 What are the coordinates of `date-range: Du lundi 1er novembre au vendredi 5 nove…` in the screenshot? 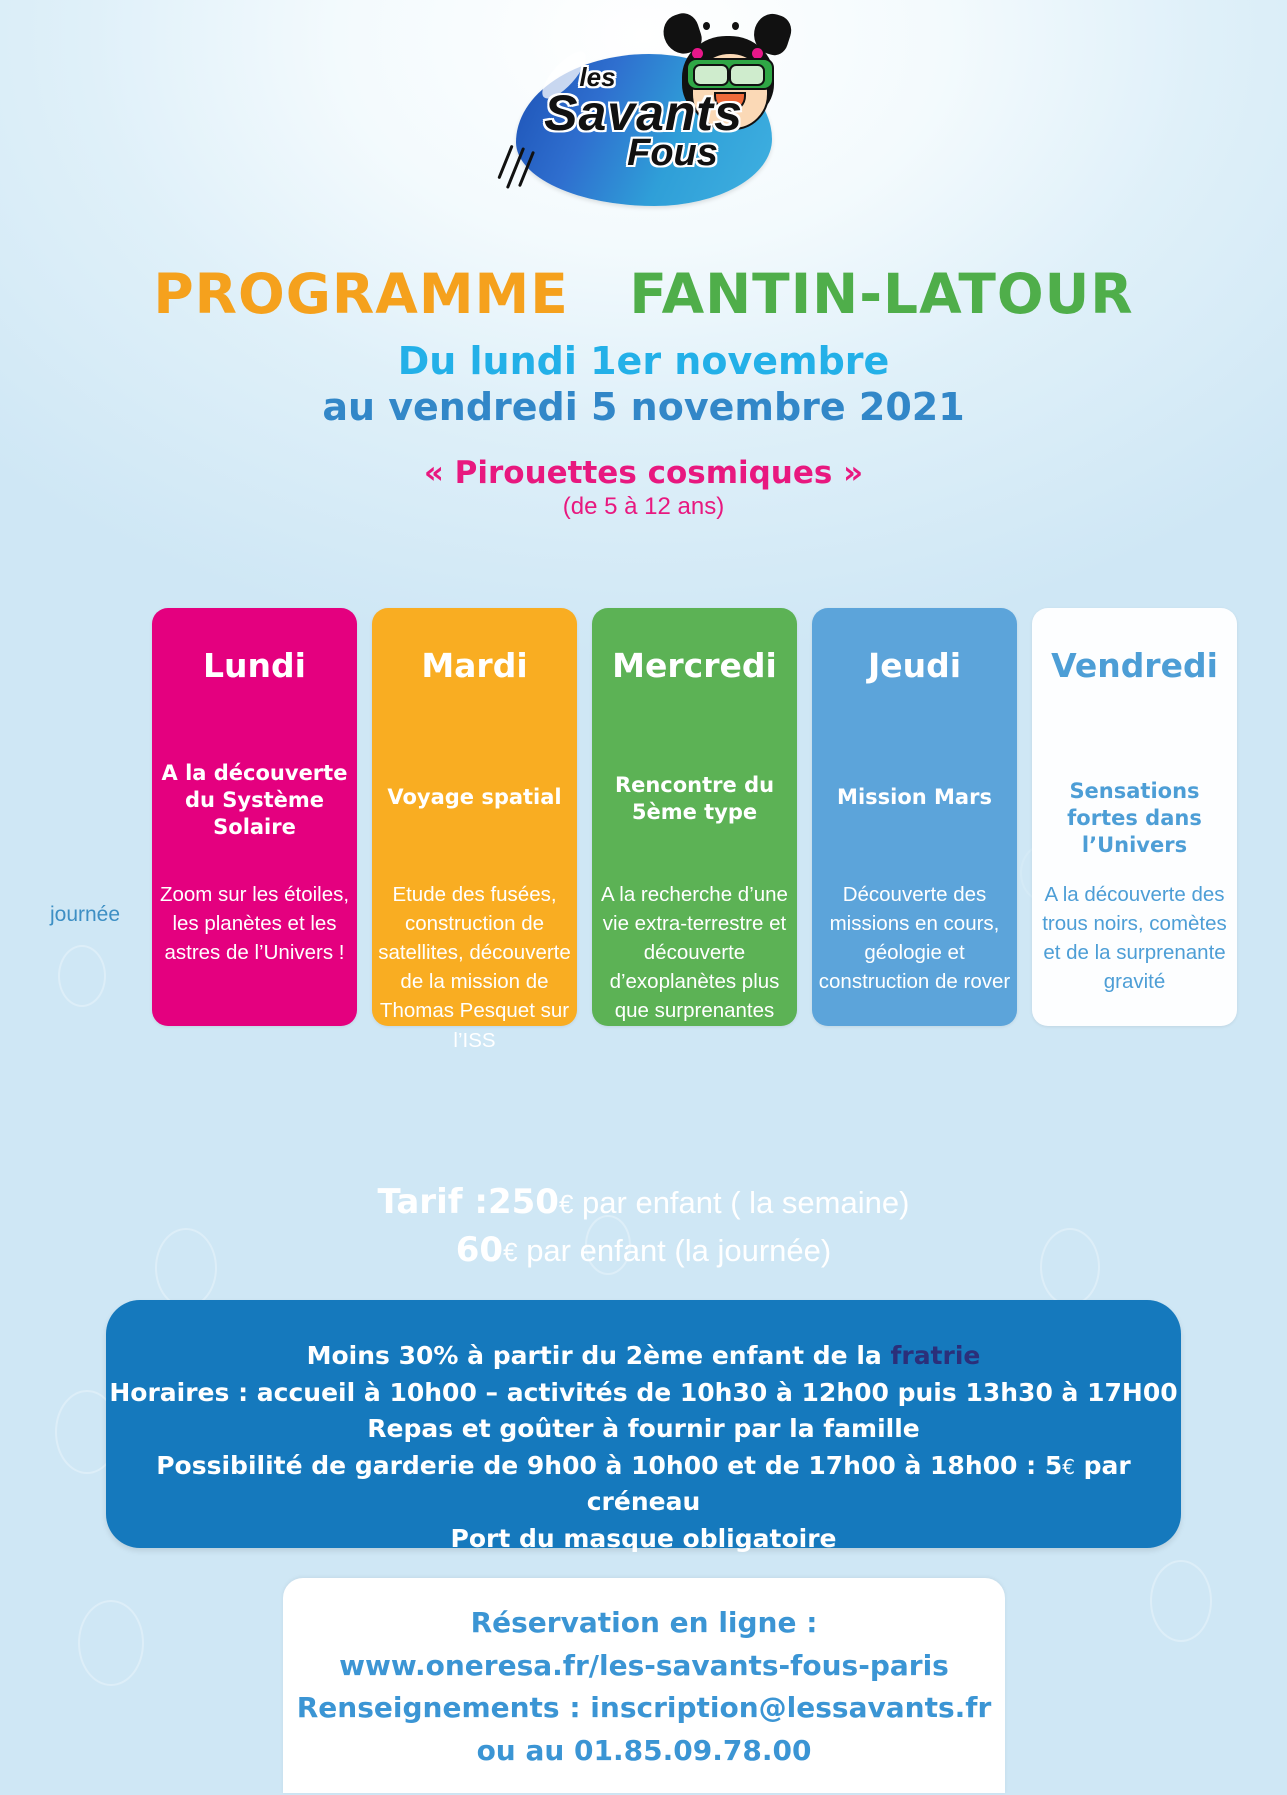 It's located at (643, 384).